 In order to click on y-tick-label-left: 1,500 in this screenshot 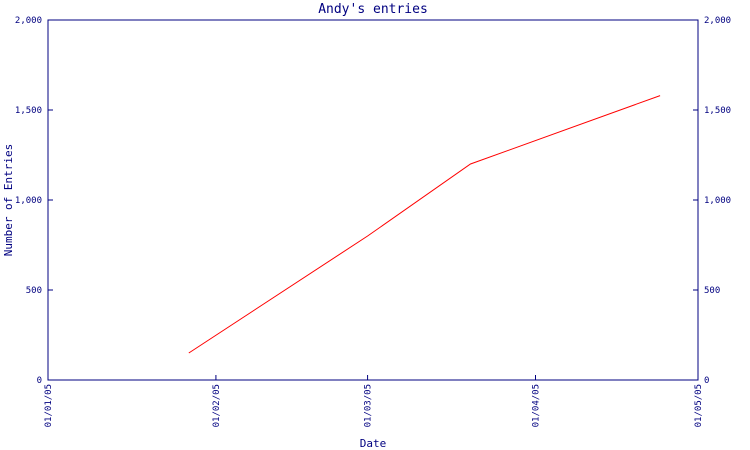, I will do `click(28, 111)`.